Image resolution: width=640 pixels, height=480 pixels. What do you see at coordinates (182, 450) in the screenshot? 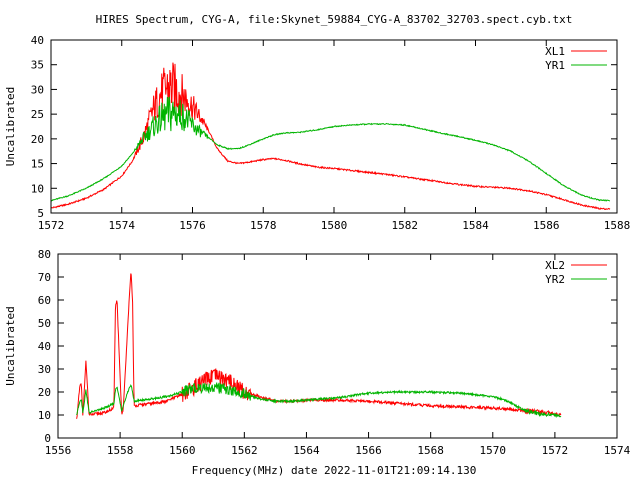
I see `x-tick-label: 1560` at bounding box center [182, 450].